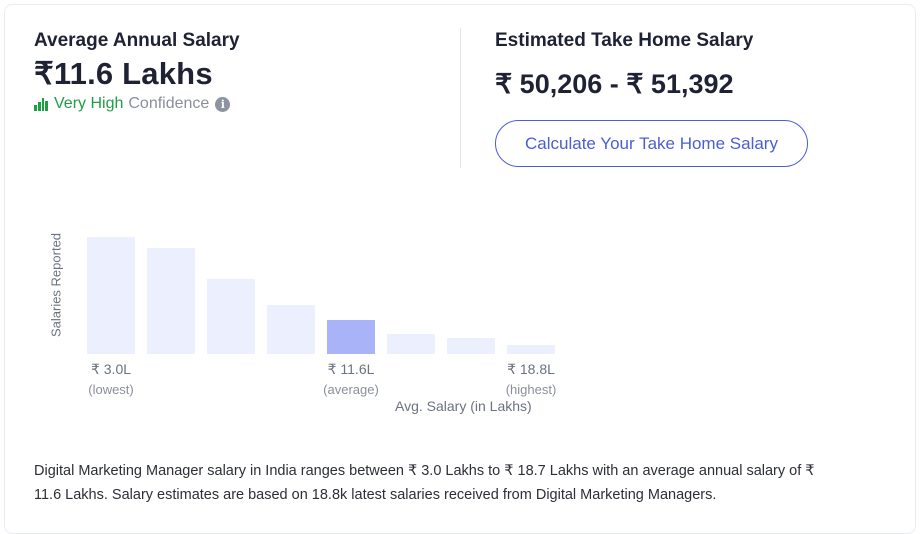  Describe the element at coordinates (169, 103) in the screenshot. I see `confidence-label: Confidence` at that location.